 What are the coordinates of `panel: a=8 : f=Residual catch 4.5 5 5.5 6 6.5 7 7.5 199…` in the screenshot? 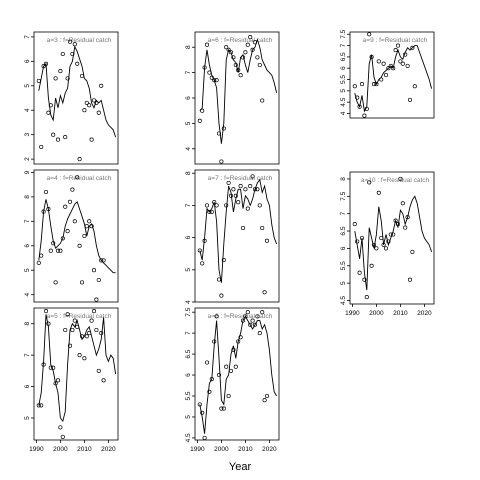 It's located at (232, 380).